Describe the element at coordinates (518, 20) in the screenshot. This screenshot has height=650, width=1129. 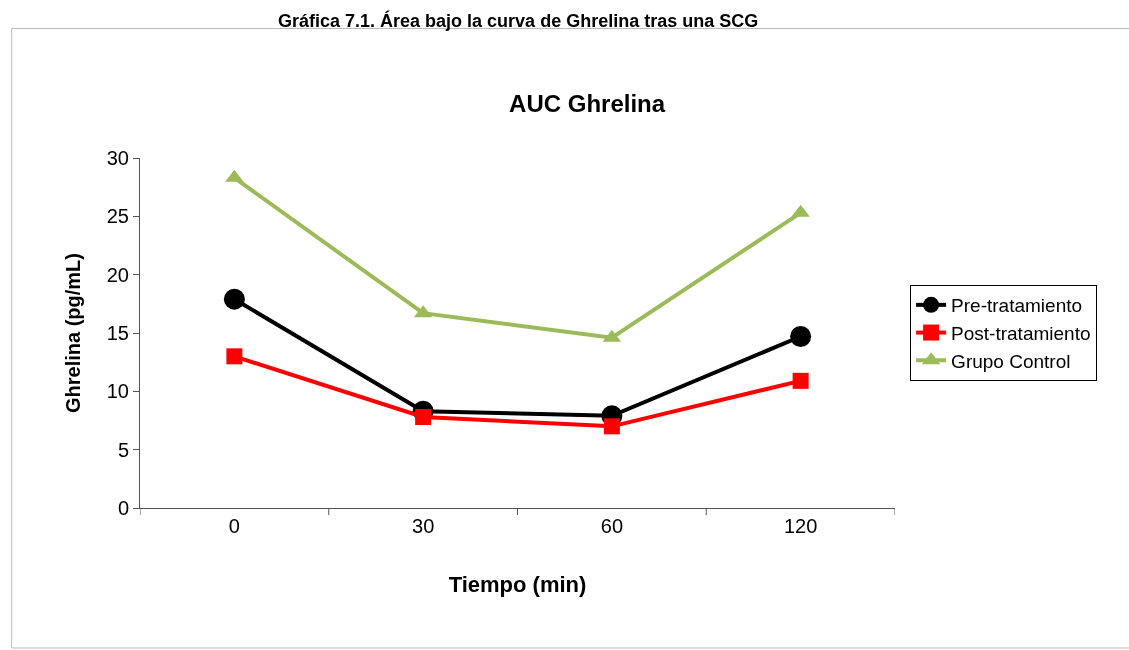
I see `text: Gráfica 7.1. Área bajo la curva de Ghrelina tras una SCG` at that location.